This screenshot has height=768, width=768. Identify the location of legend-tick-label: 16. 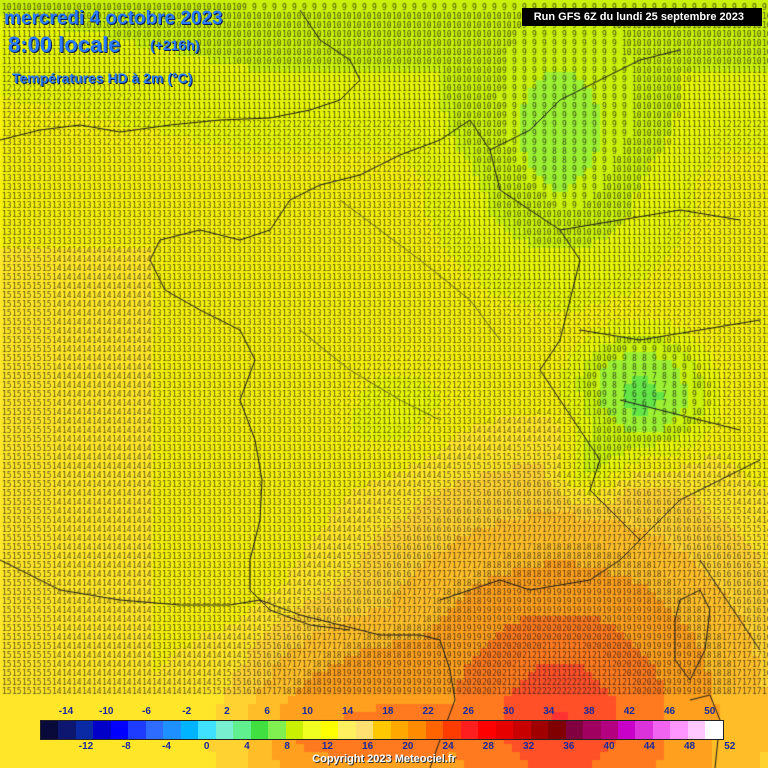
(368, 746).